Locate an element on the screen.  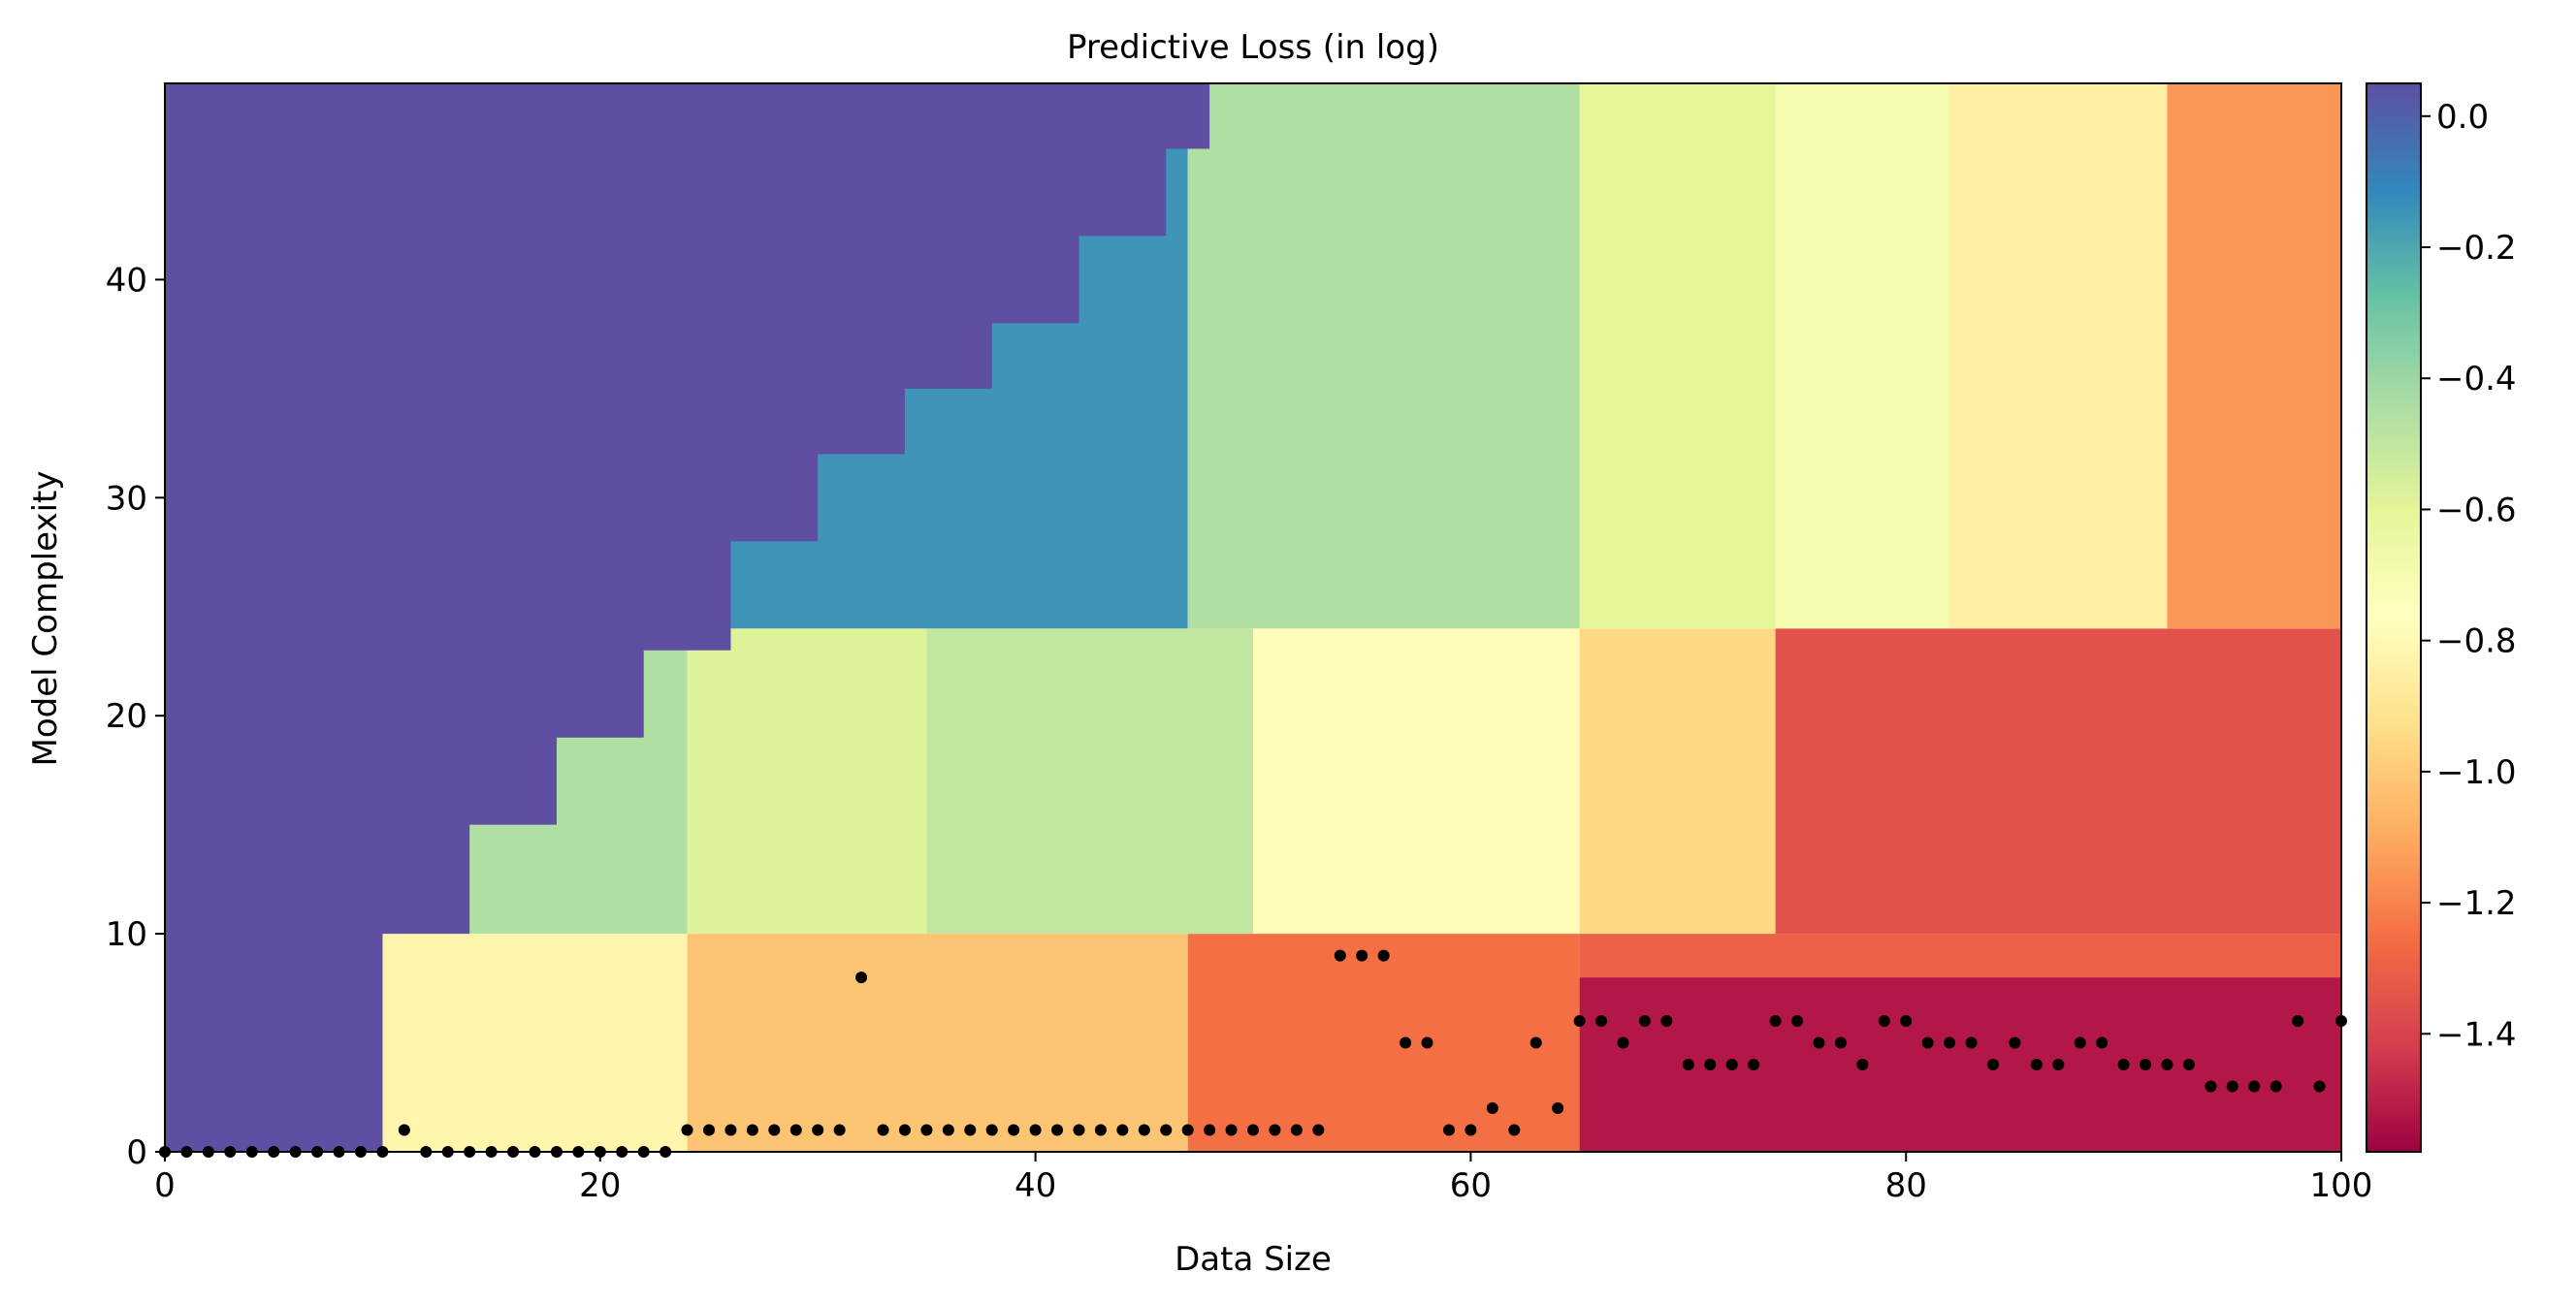
x-tick-label: 80 is located at coordinates (1906, 1185).